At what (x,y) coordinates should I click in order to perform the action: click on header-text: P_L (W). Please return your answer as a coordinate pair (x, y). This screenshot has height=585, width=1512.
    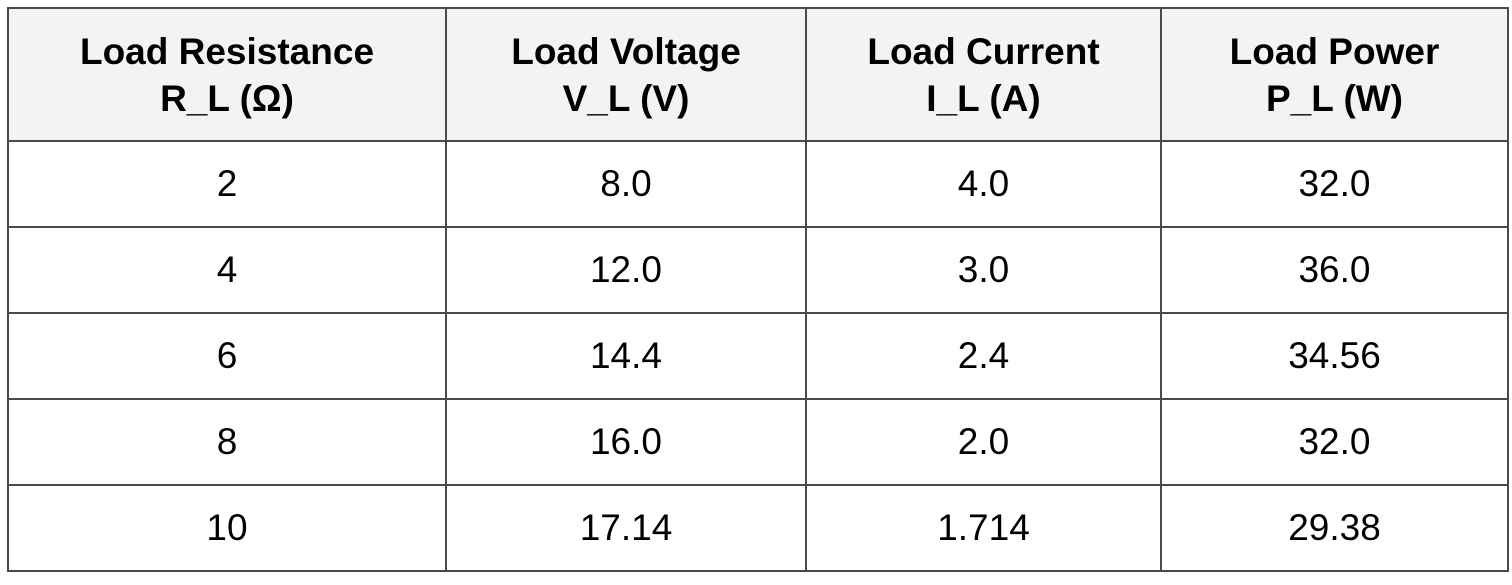
    Looking at the image, I should click on (1334, 98).